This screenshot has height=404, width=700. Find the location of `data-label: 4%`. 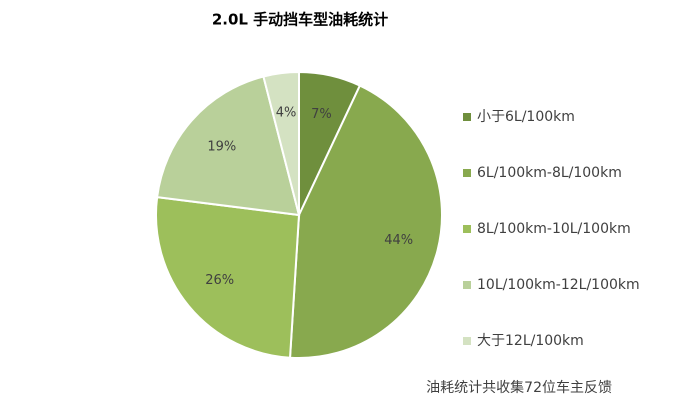

data-label: 4% is located at coordinates (286, 112).